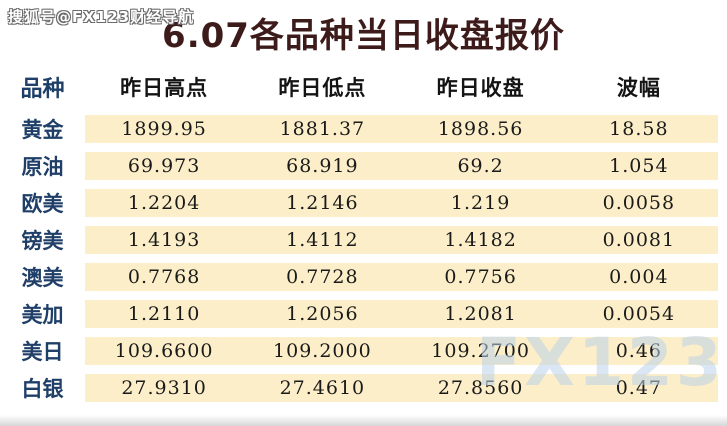  I want to click on cell-value: 1.2056, so click(322, 313).